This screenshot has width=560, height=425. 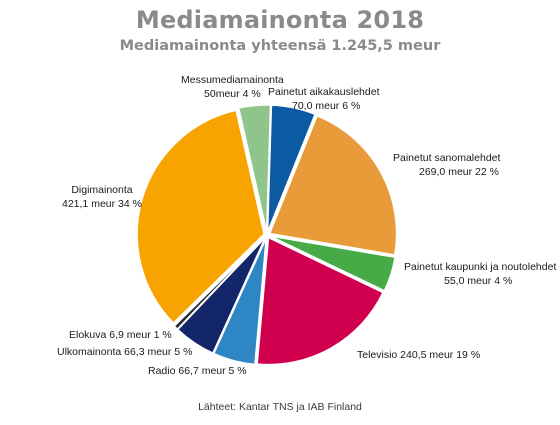 What do you see at coordinates (332, 263) in the screenshot?
I see `pie-slice-painetut-kaupunki-ja-noutolehdet` at bounding box center [332, 263].